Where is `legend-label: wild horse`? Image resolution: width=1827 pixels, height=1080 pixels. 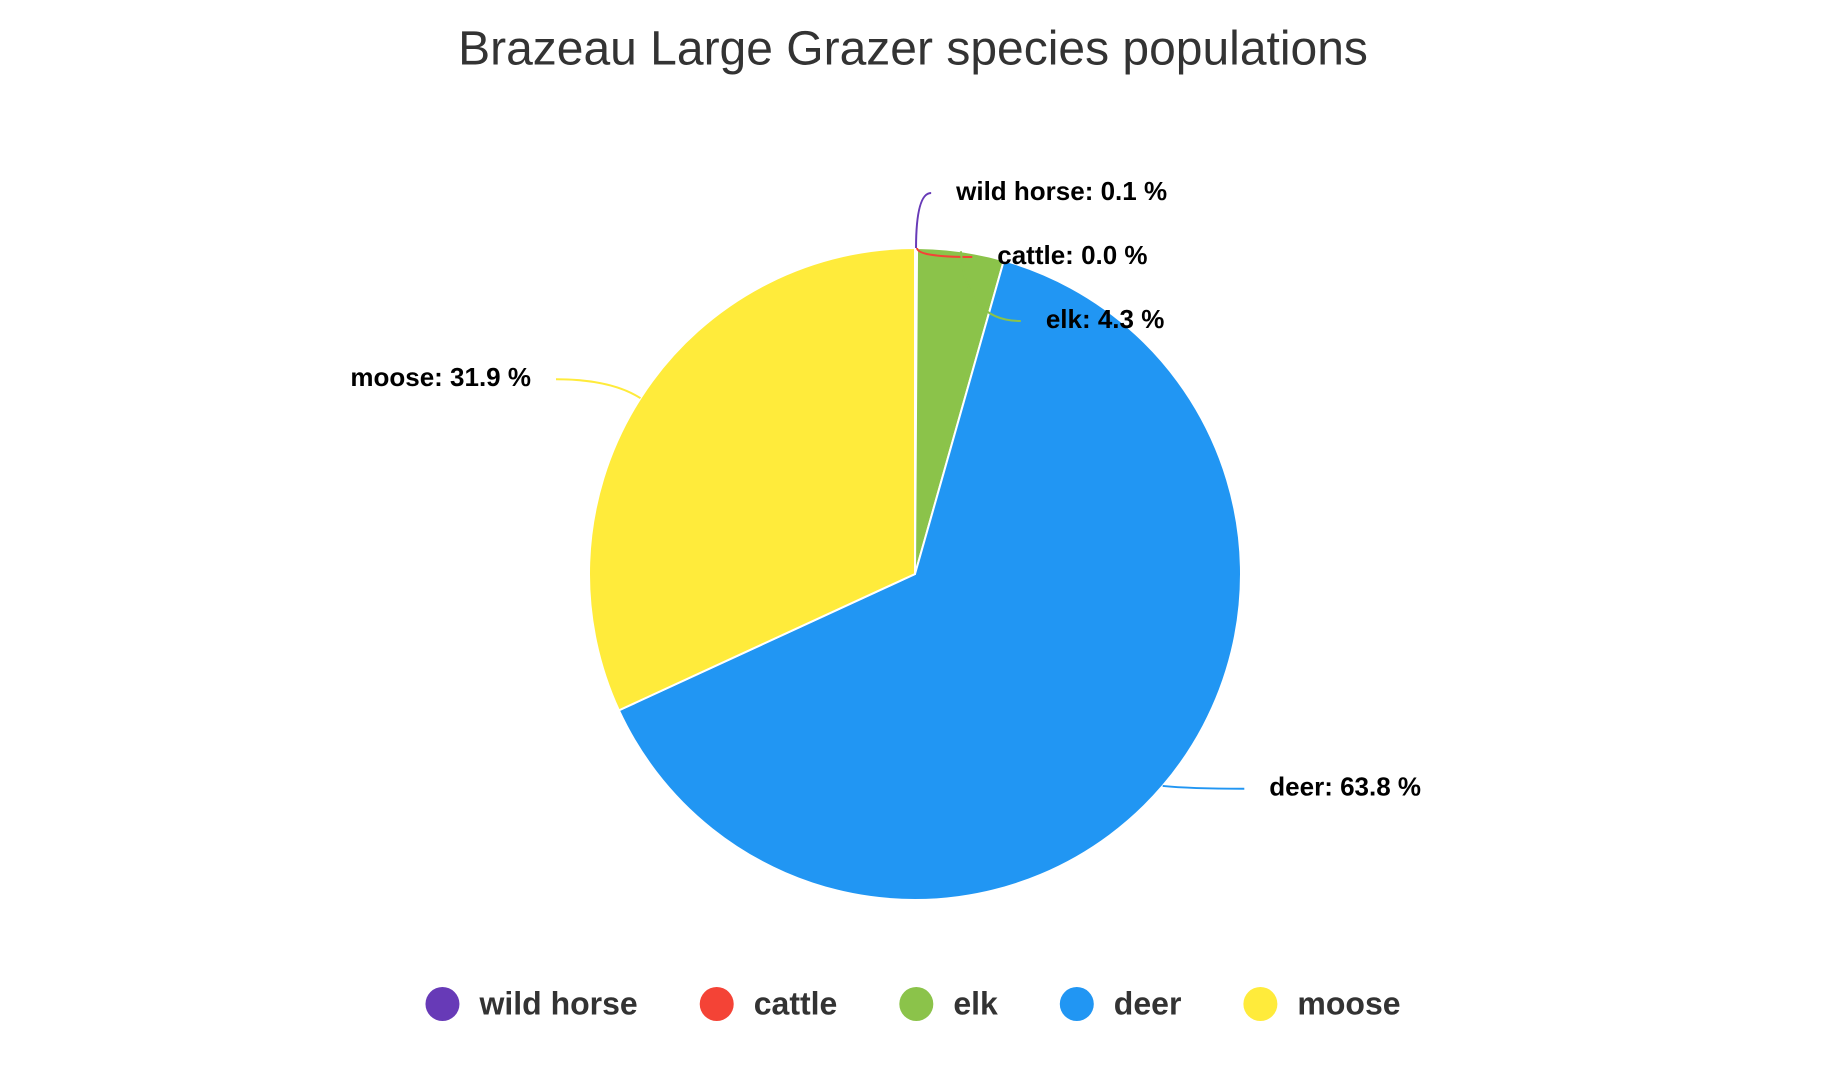
legend-label: wild horse is located at coordinates (557, 1003).